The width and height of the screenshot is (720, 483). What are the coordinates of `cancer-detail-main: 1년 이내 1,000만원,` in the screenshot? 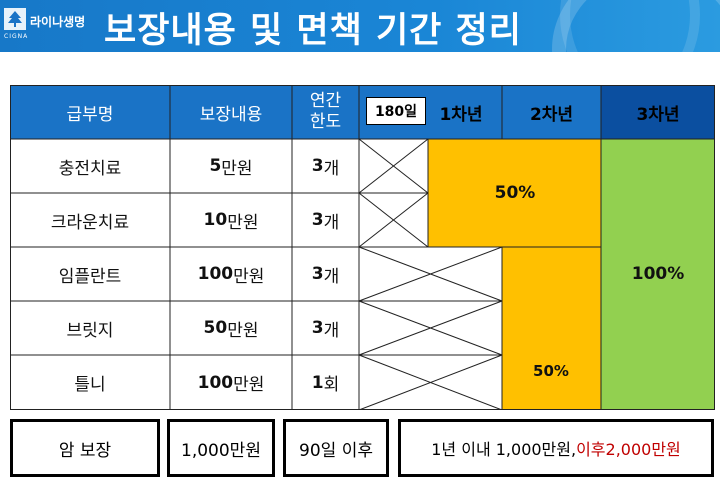 It's located at (504, 449).